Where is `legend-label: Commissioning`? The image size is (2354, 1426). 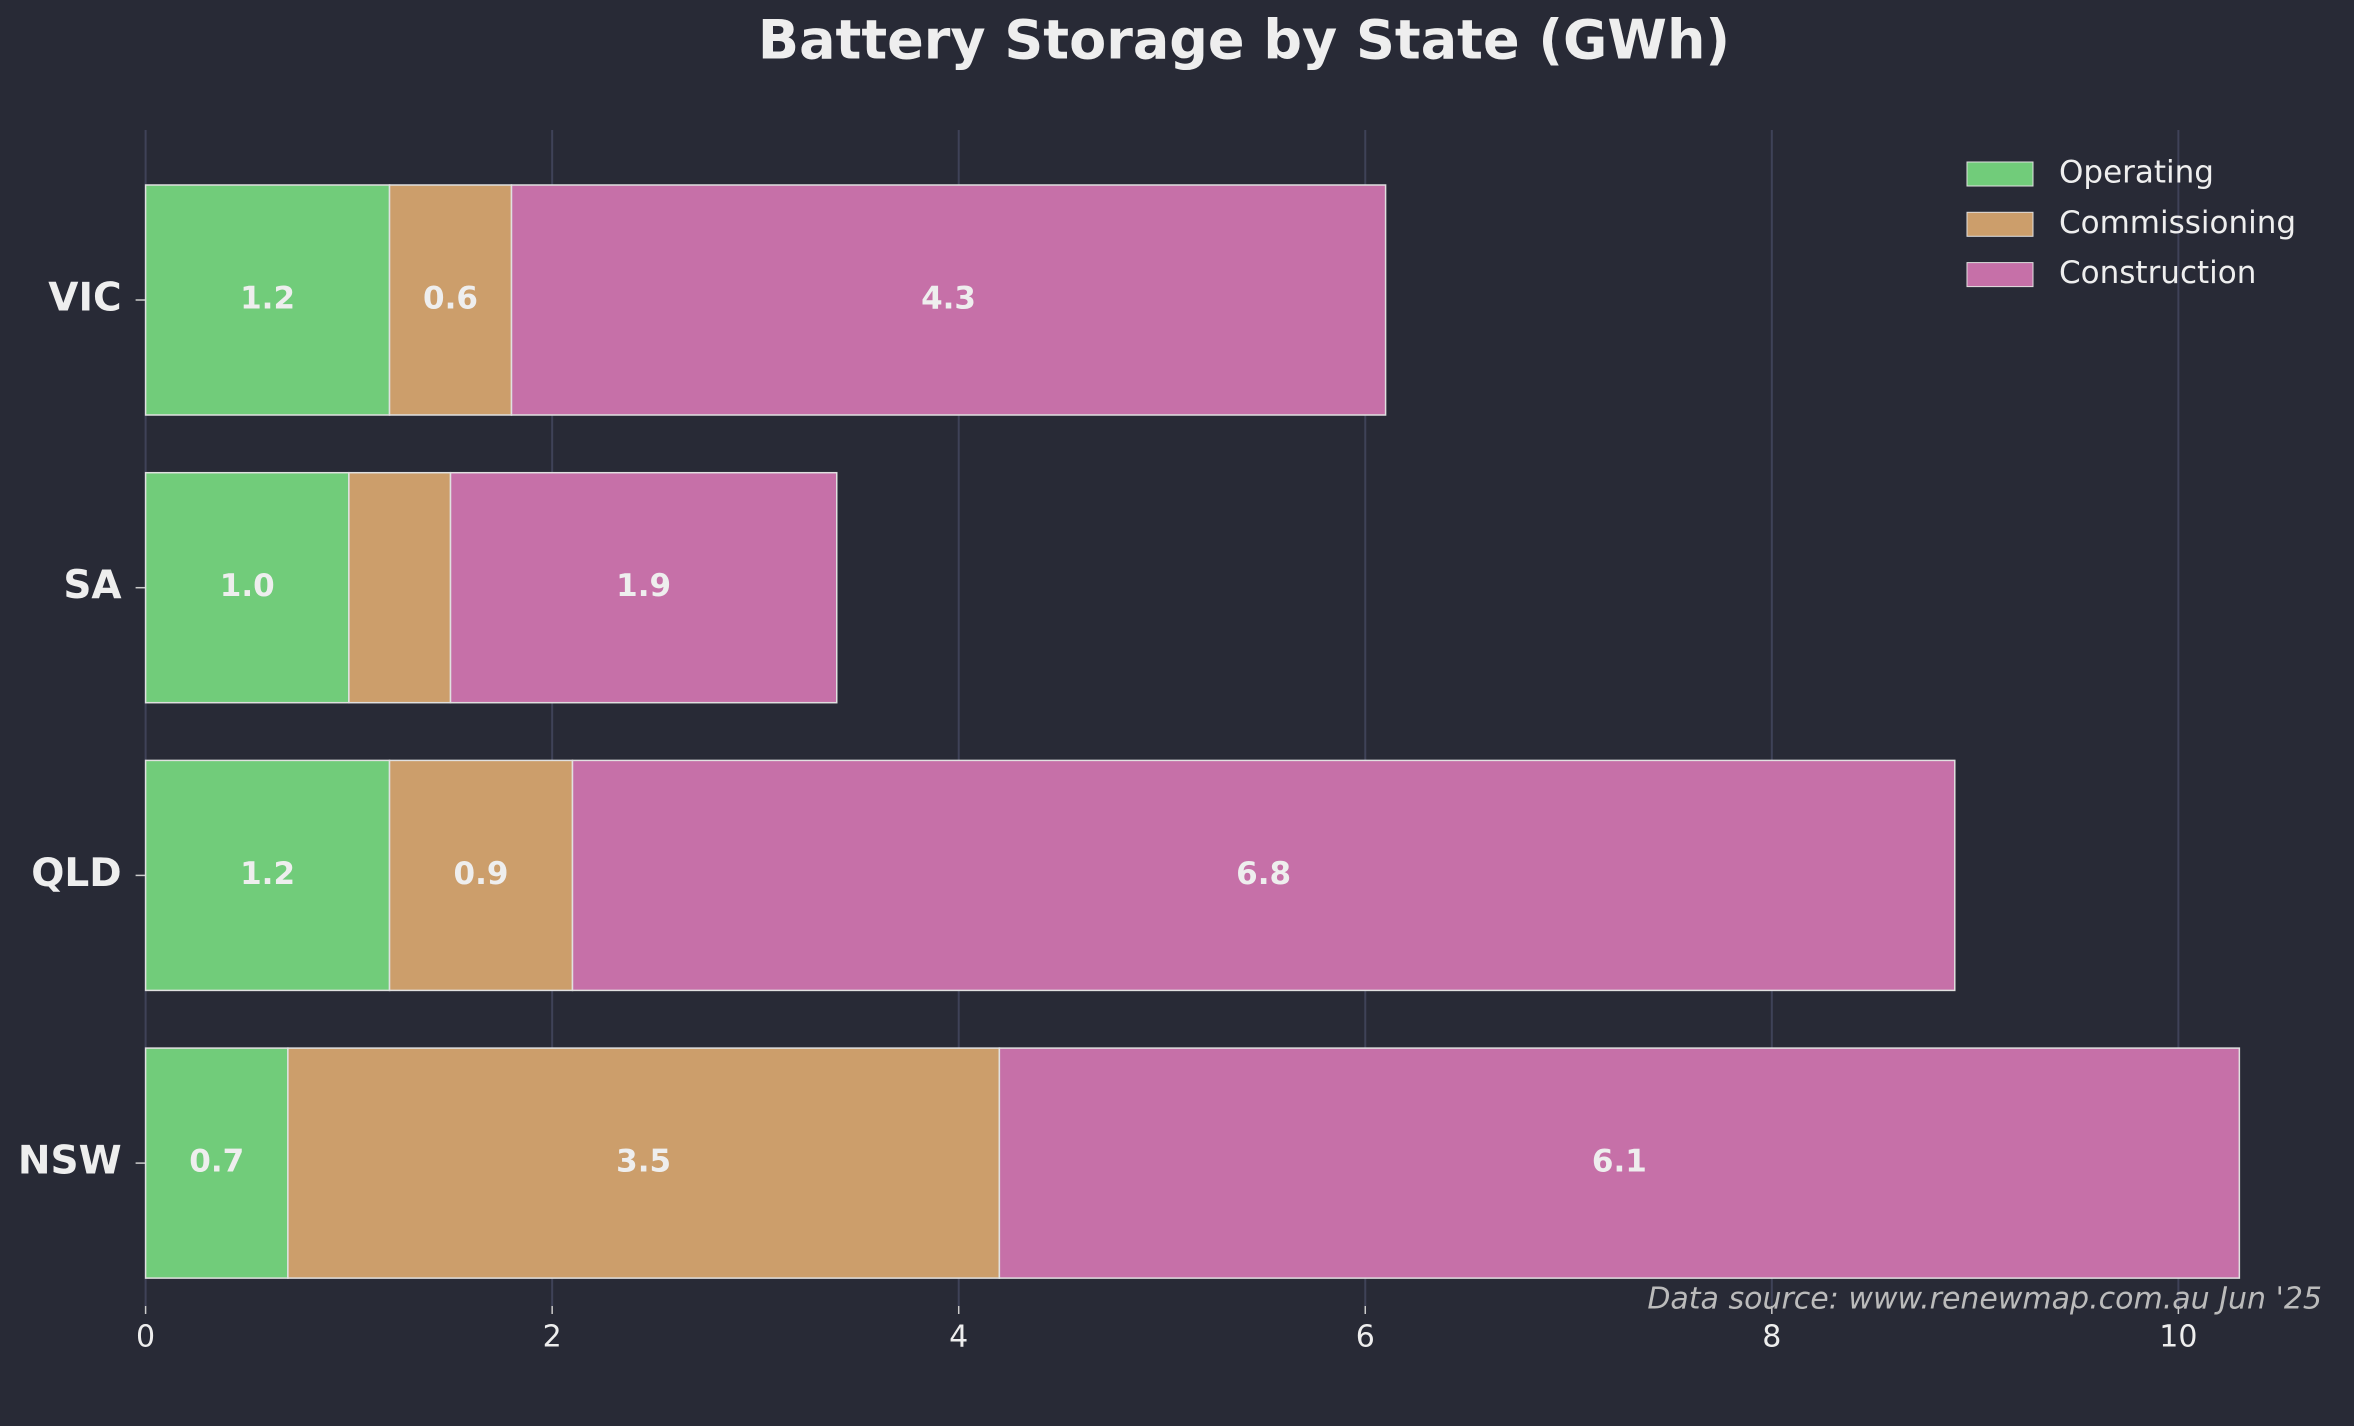
legend-label: Commissioning is located at coordinates (2177, 223).